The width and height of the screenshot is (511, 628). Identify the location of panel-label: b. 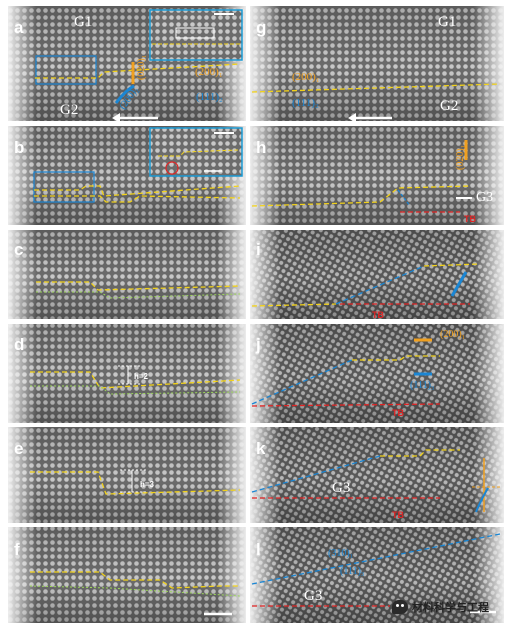
(19, 147).